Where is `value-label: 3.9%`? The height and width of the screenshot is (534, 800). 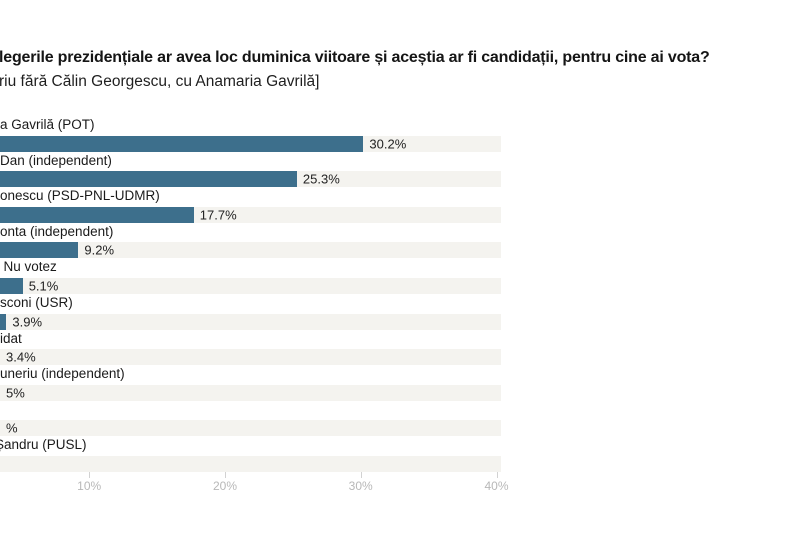
value-label: 3.9% is located at coordinates (27, 322).